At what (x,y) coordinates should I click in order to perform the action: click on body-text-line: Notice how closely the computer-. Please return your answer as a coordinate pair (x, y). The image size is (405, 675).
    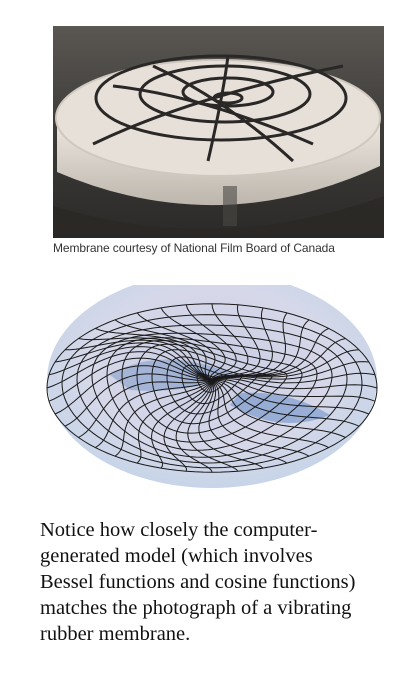
    Looking at the image, I should click on (179, 530).